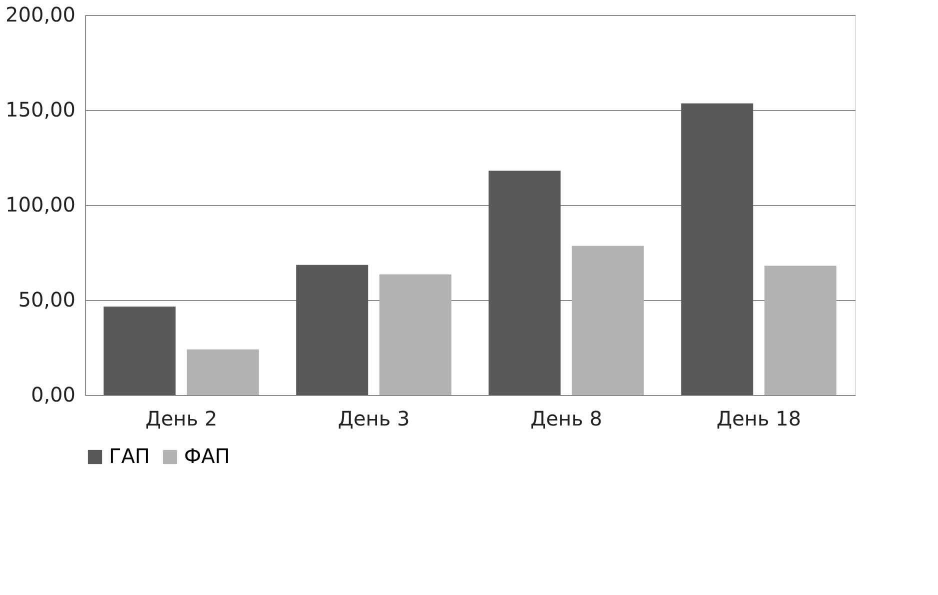 The width and height of the screenshot is (938, 595). I want to click on x-tick-label: День 2, so click(181, 418).